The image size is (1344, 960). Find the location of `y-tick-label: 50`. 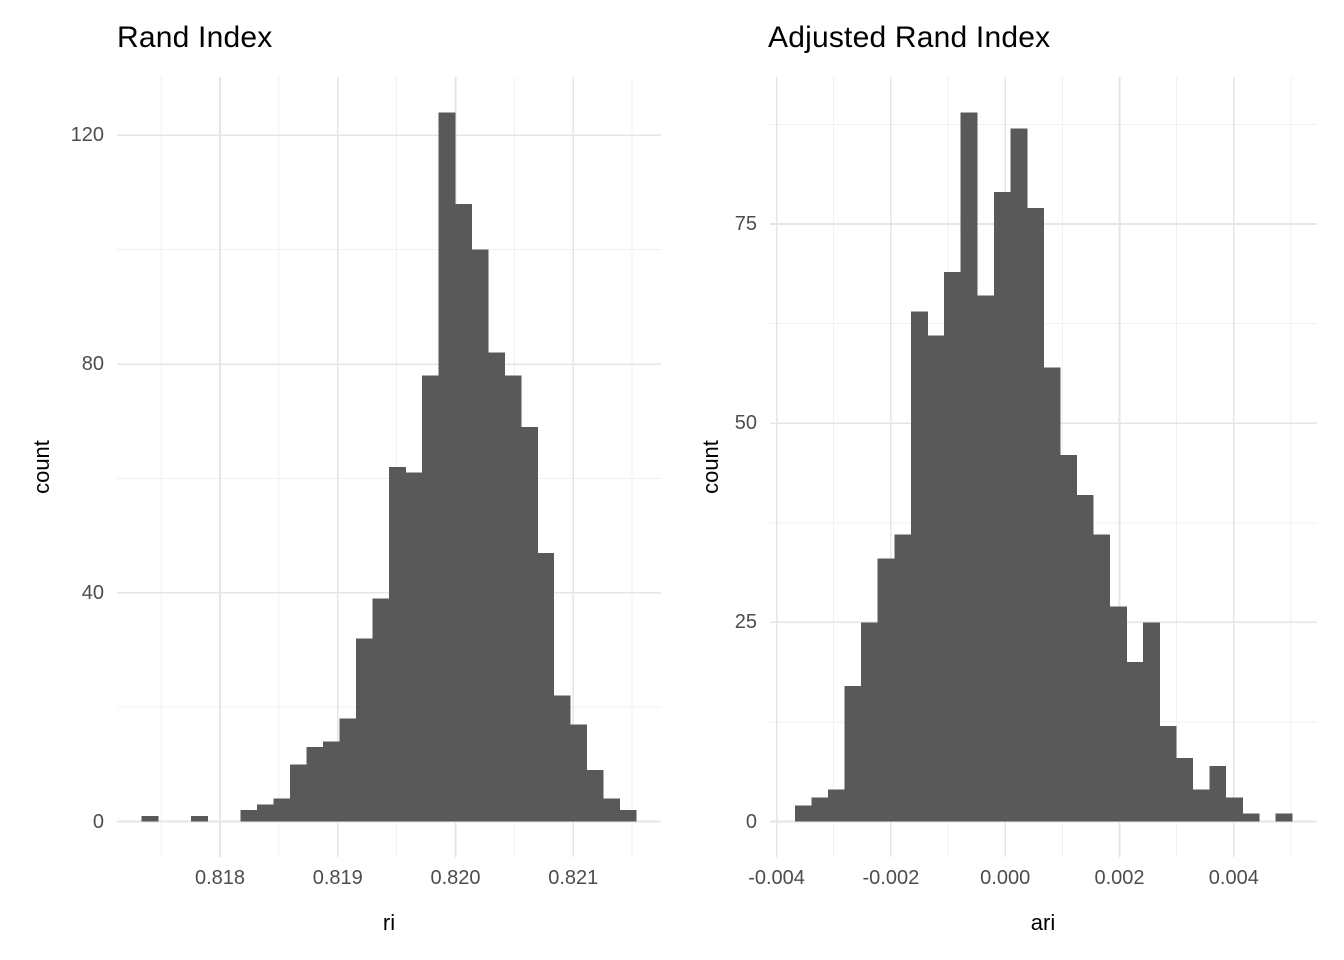

y-tick-label: 50 is located at coordinates (745, 423).